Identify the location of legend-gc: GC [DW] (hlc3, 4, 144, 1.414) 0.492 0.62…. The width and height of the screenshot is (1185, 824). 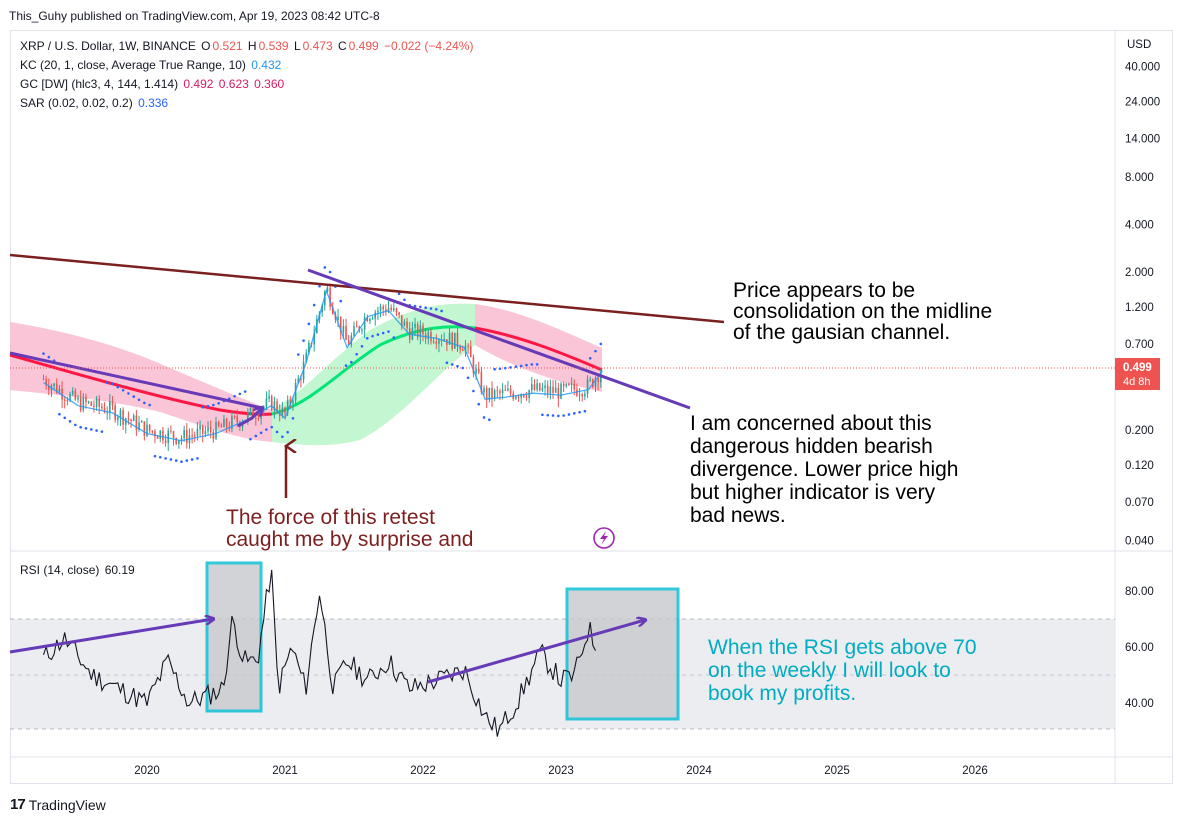
(153, 84).